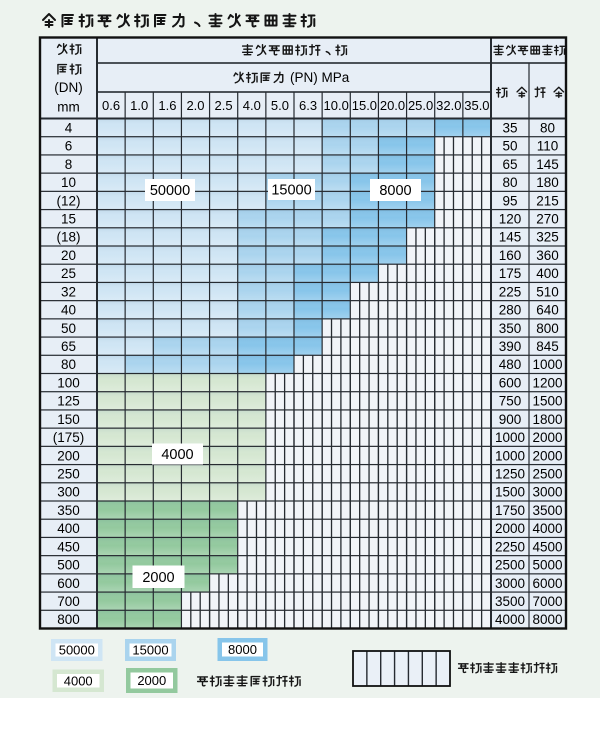  What do you see at coordinates (509, 200) in the screenshot?
I see `svg-text: 95` at bounding box center [509, 200].